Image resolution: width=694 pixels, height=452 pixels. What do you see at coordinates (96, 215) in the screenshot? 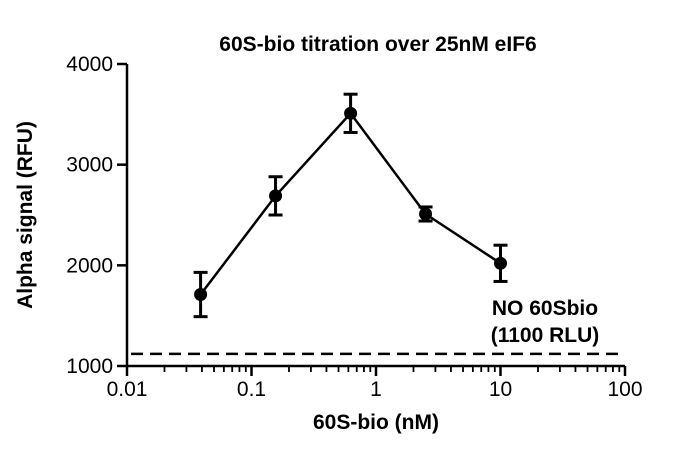
I see `y-axis-ticks: 1000 2000 3000 4000` at bounding box center [96, 215].